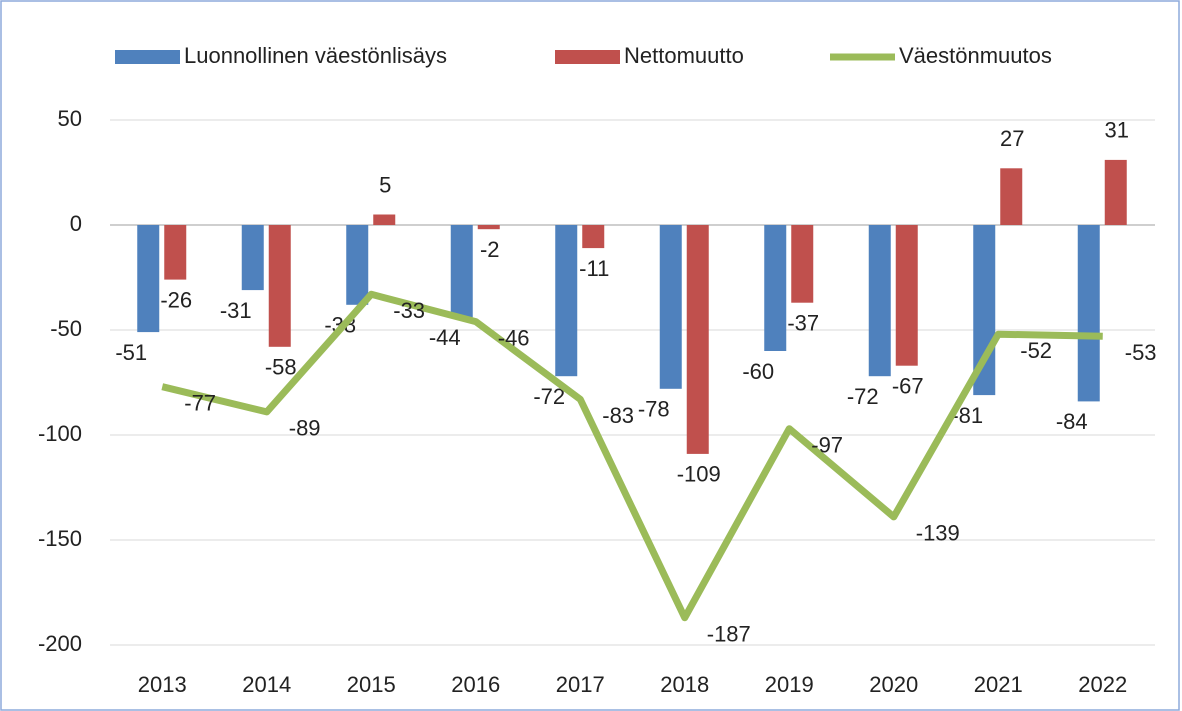 The width and height of the screenshot is (1182, 711). I want to click on data-label: -46, so click(514, 337).